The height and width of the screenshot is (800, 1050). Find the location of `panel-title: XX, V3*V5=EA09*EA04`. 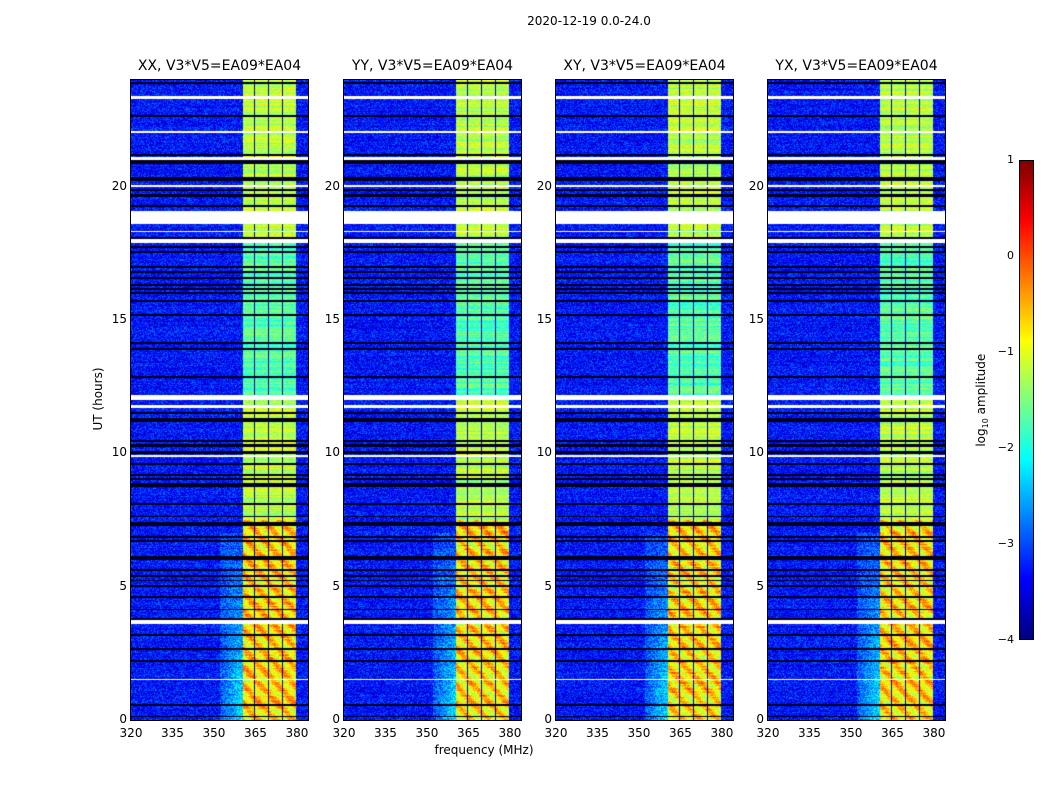

panel-title: XX, V3*V5=EA09*EA04 is located at coordinates (219, 66).